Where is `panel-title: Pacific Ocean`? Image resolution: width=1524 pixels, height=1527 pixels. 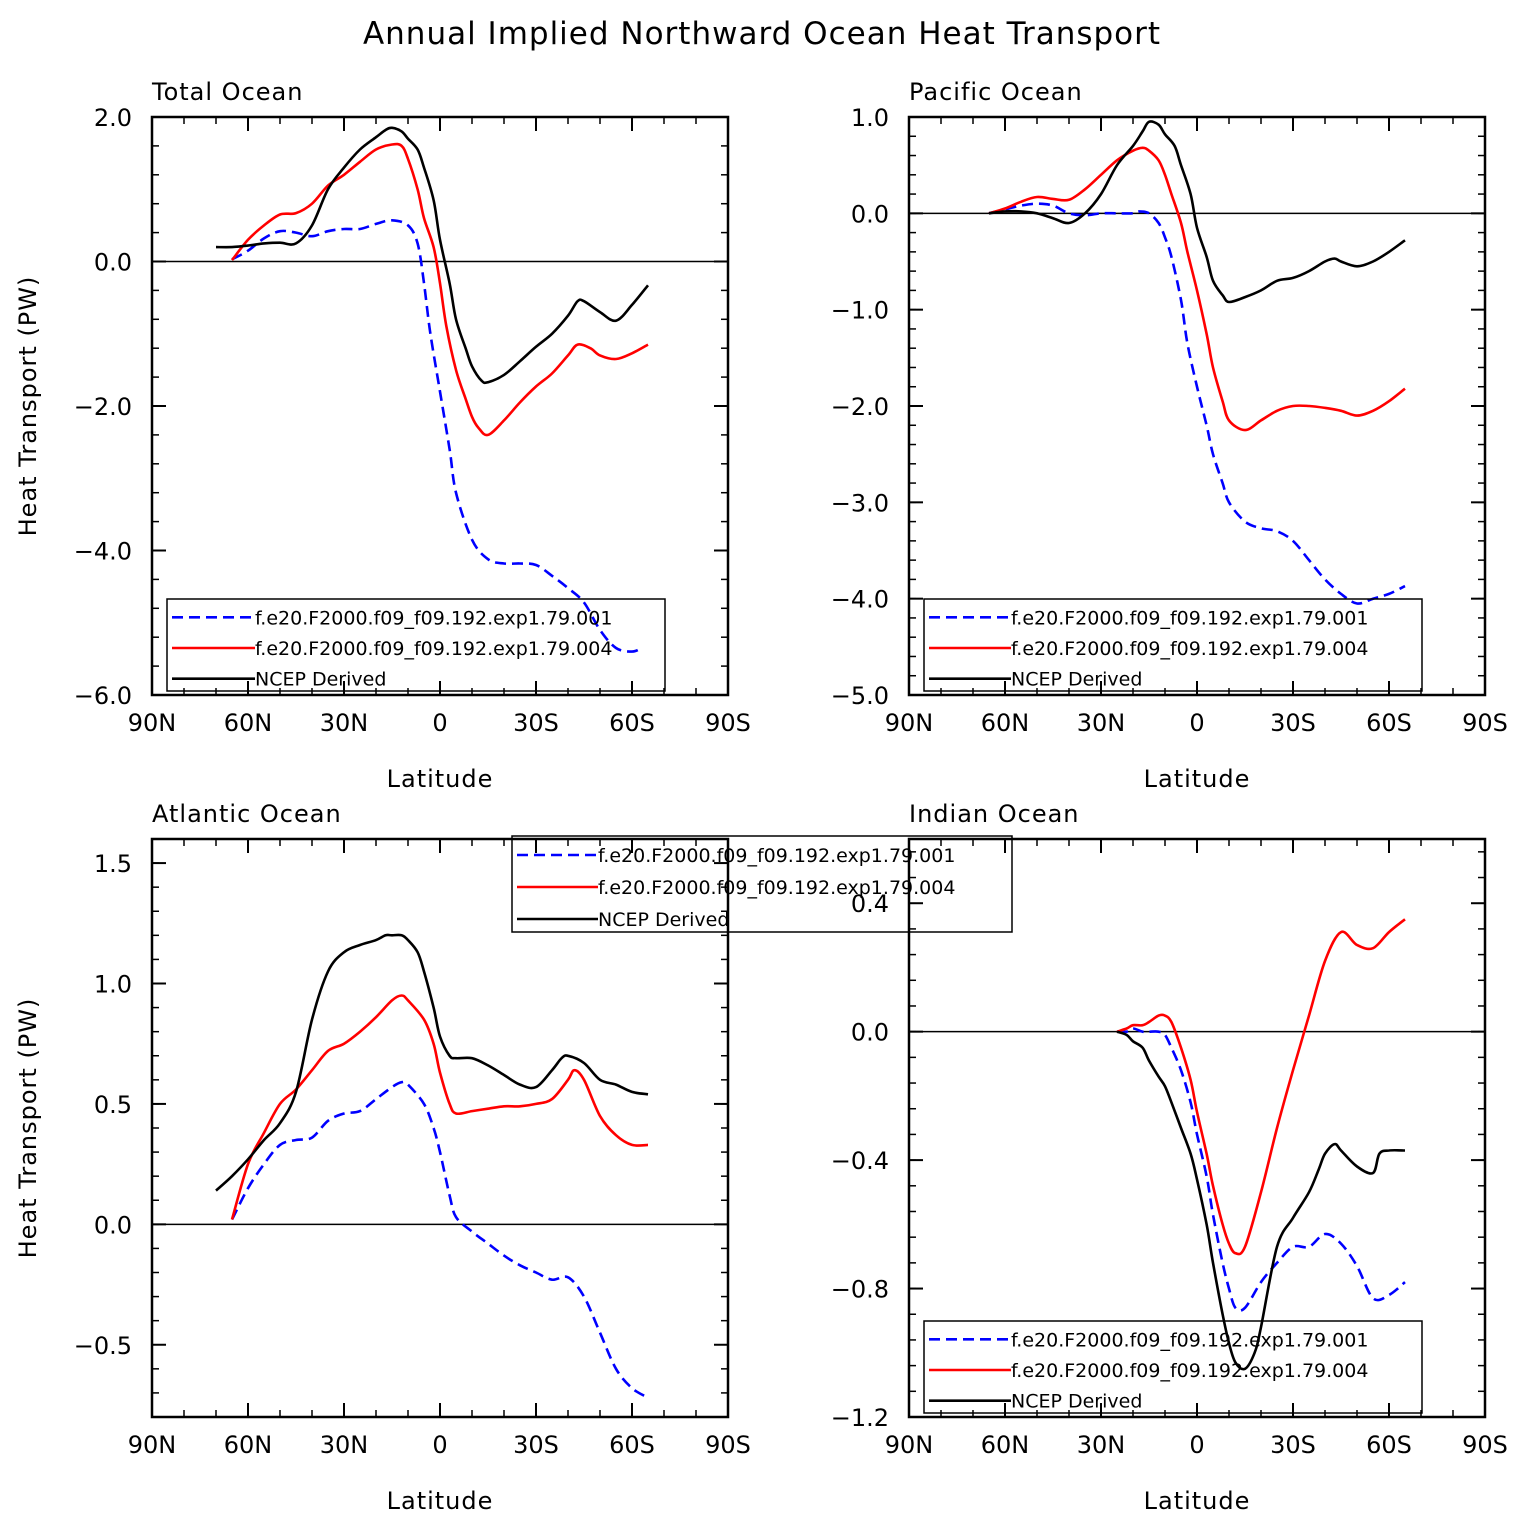 panel-title: Pacific Ocean is located at coordinates (996, 92).